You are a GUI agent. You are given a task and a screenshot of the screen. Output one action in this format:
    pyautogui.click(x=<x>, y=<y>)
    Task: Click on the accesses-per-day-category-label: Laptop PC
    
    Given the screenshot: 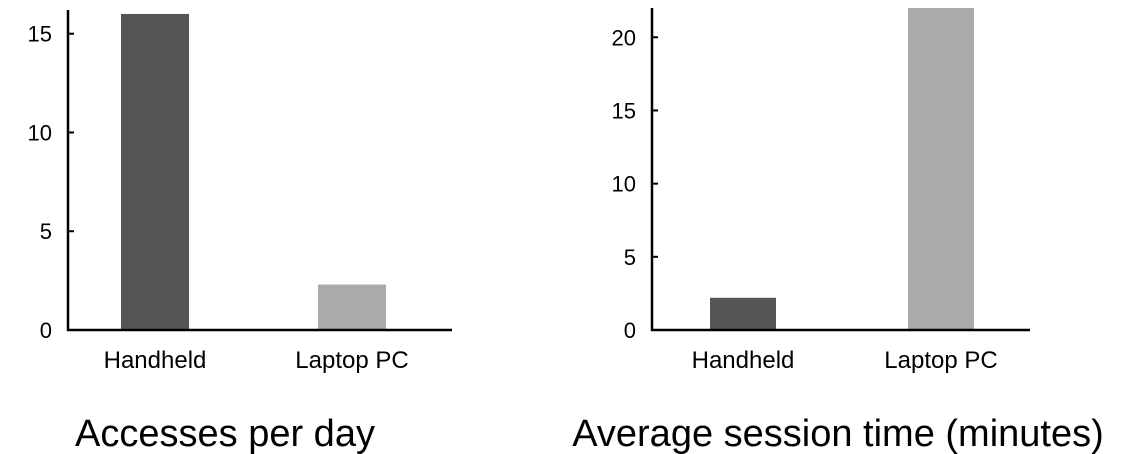 What is the action you would take?
    pyautogui.click(x=351, y=360)
    